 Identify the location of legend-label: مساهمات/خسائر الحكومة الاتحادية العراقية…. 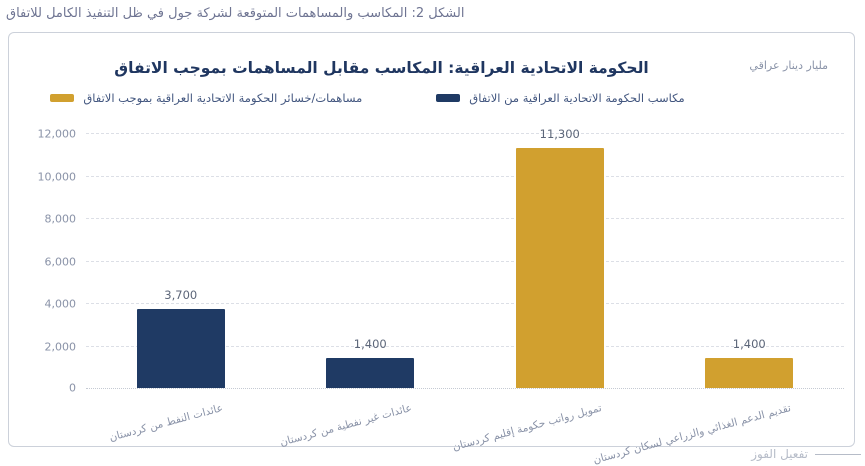
(223, 98).